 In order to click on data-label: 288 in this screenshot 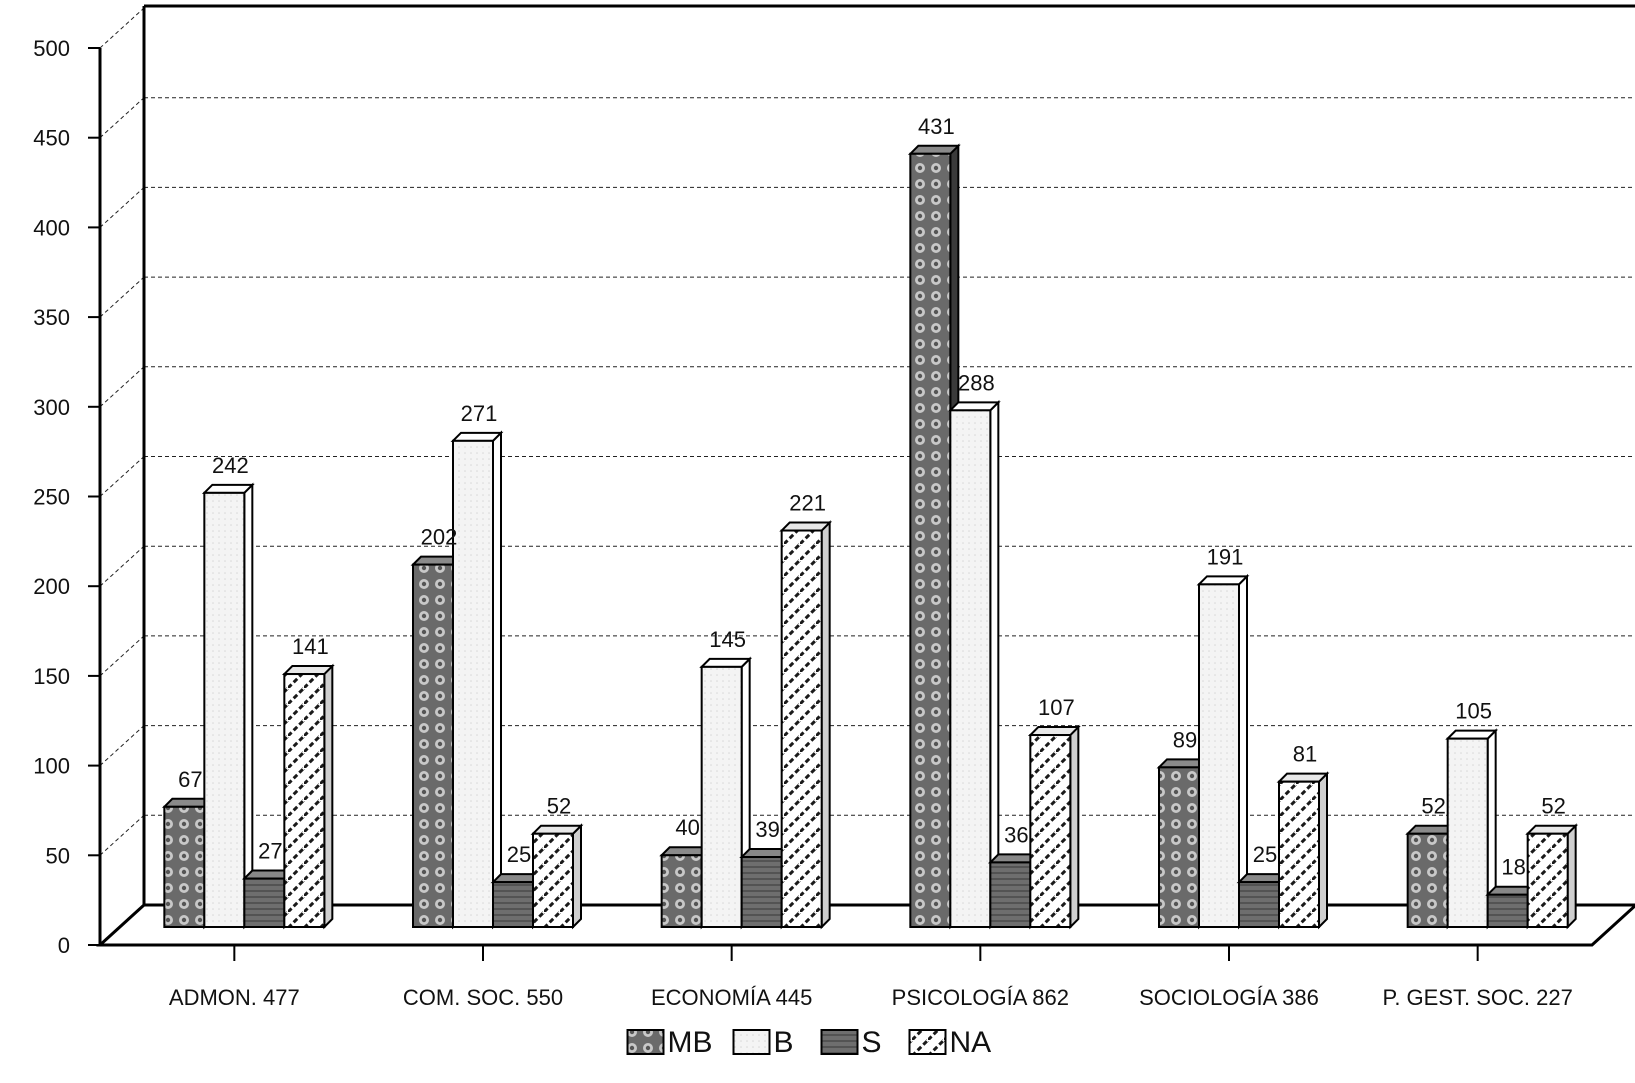, I will do `click(976, 382)`.